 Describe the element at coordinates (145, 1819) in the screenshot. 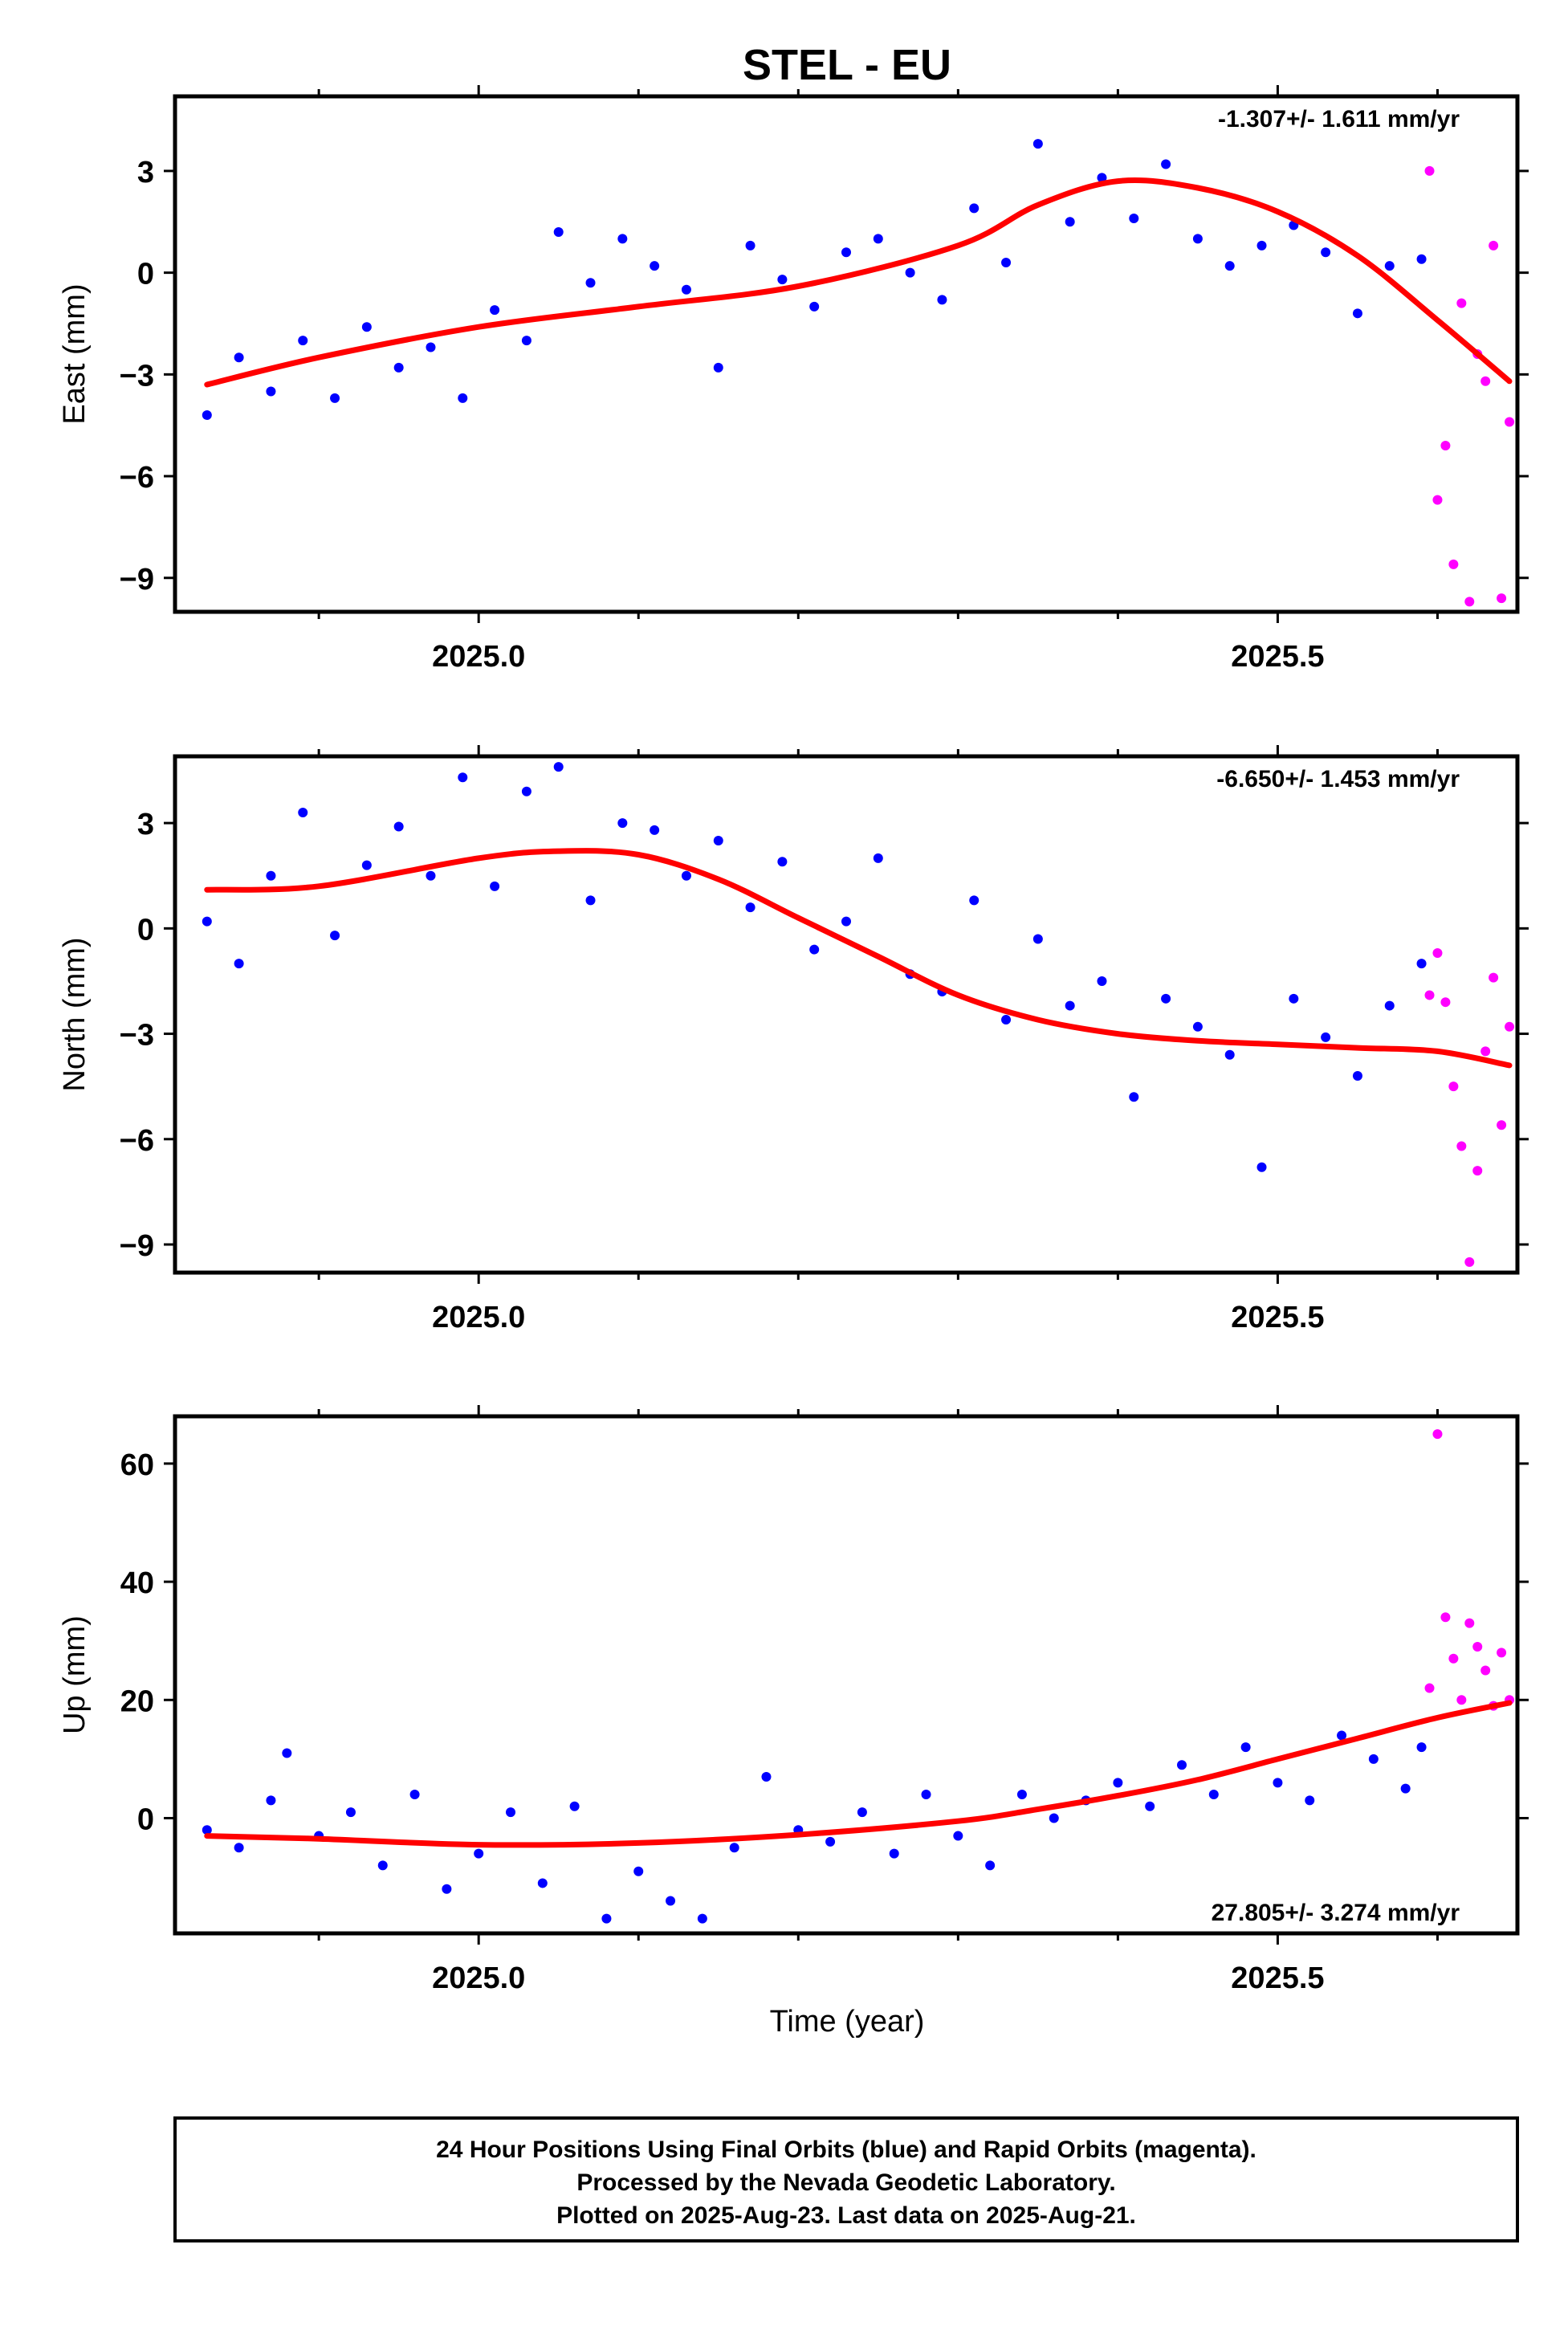

I see `up-y-tick-label: 0` at that location.